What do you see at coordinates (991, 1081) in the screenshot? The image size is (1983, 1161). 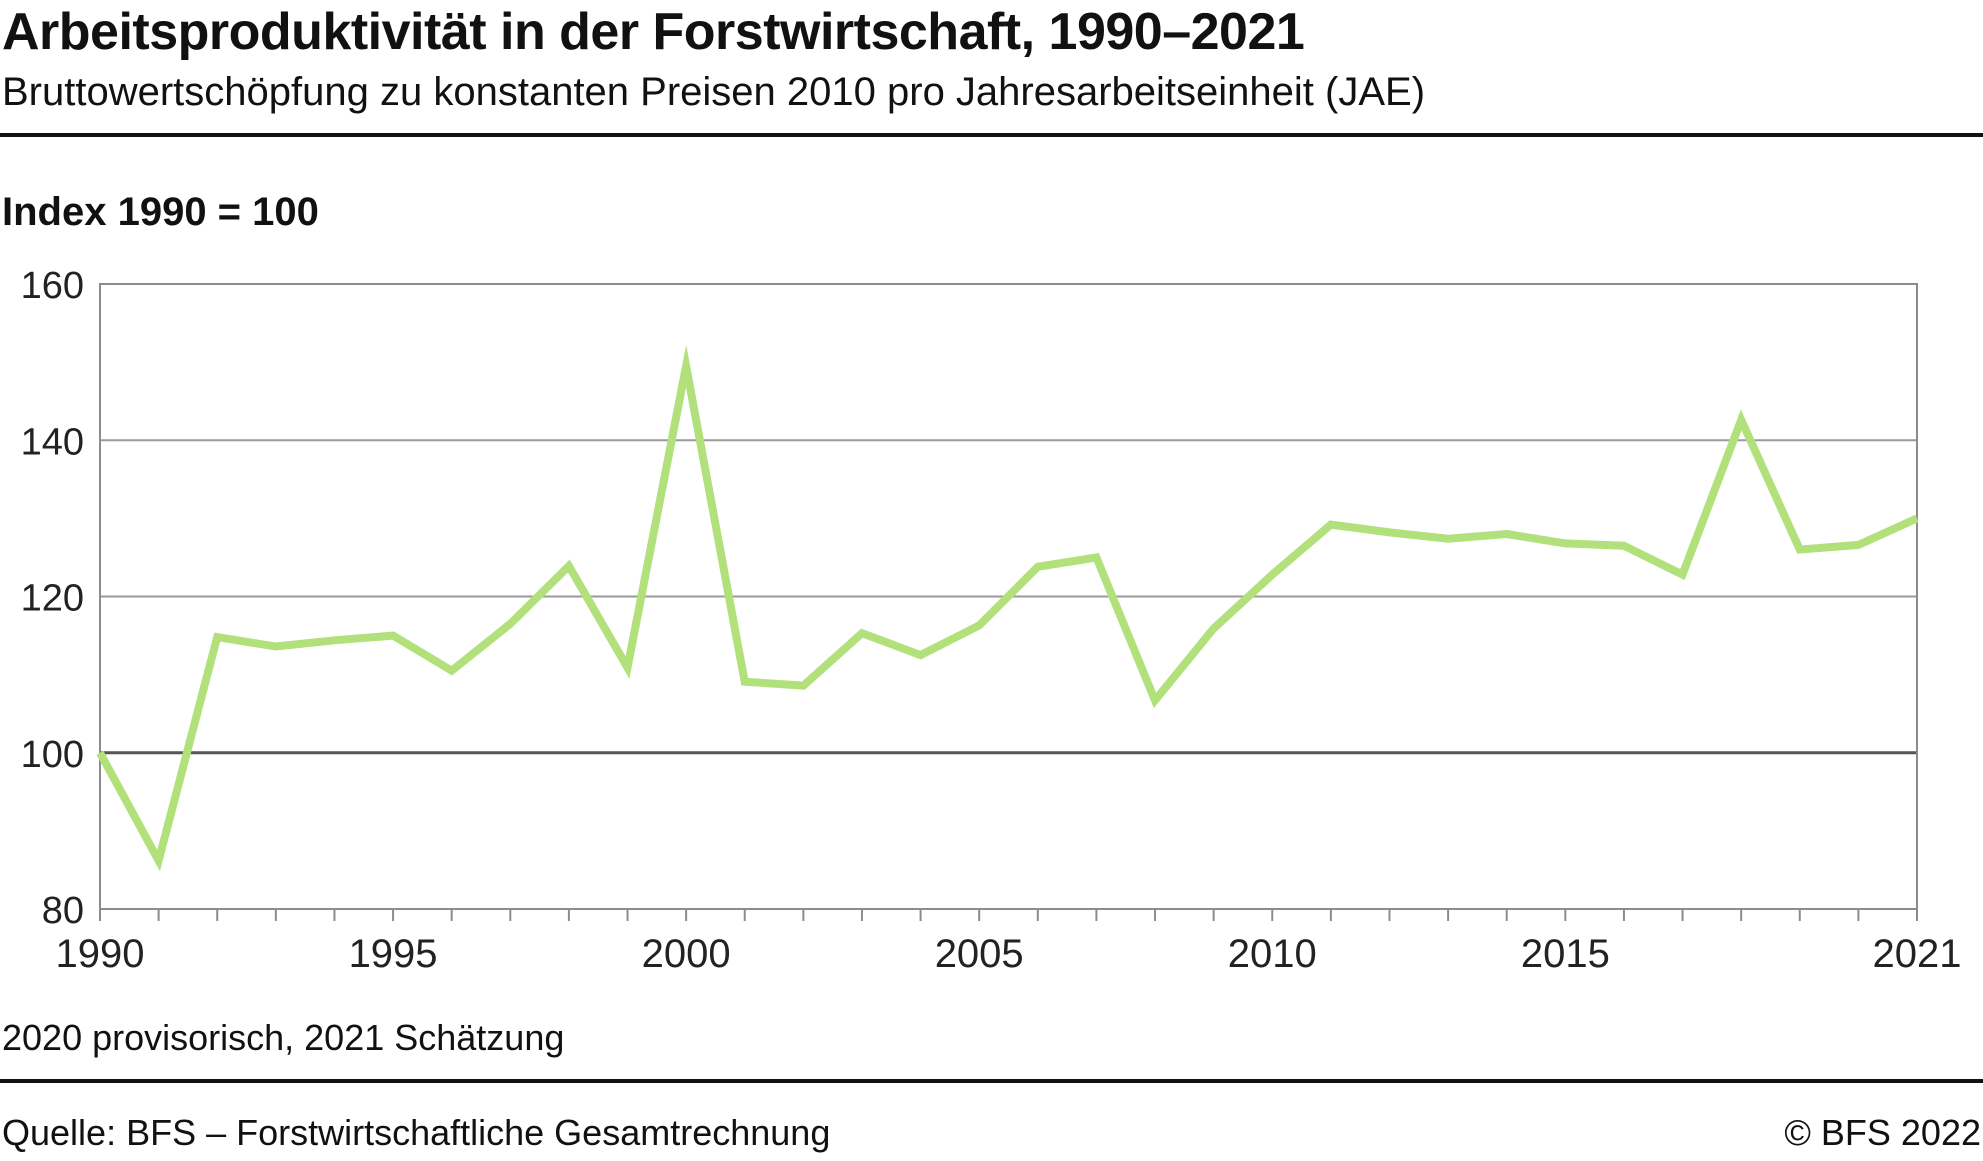 I see `bottom-divider` at bounding box center [991, 1081].